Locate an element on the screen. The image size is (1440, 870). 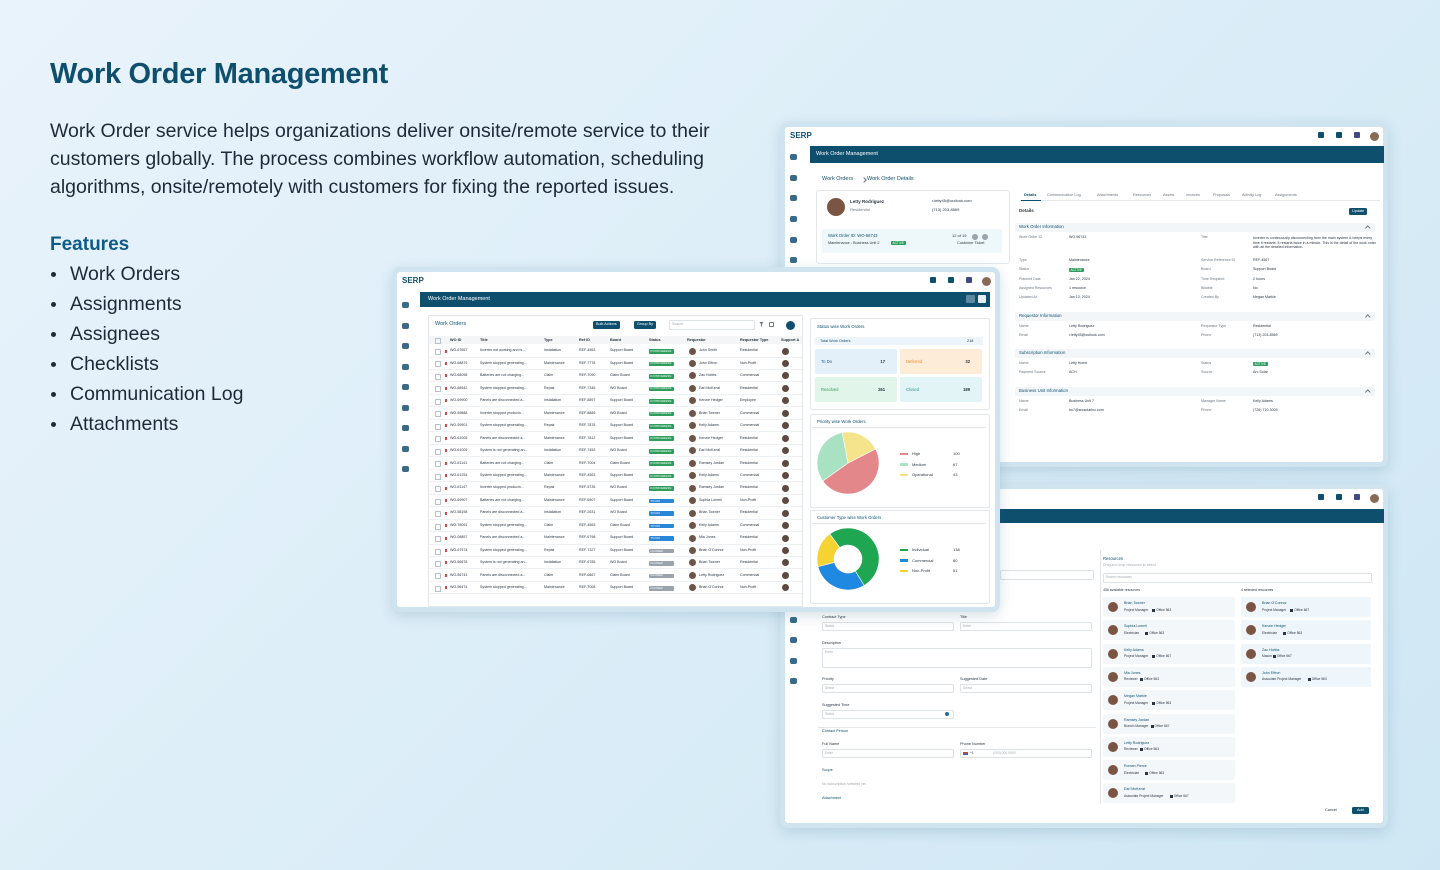
add-button is located at coordinates (790, 325).